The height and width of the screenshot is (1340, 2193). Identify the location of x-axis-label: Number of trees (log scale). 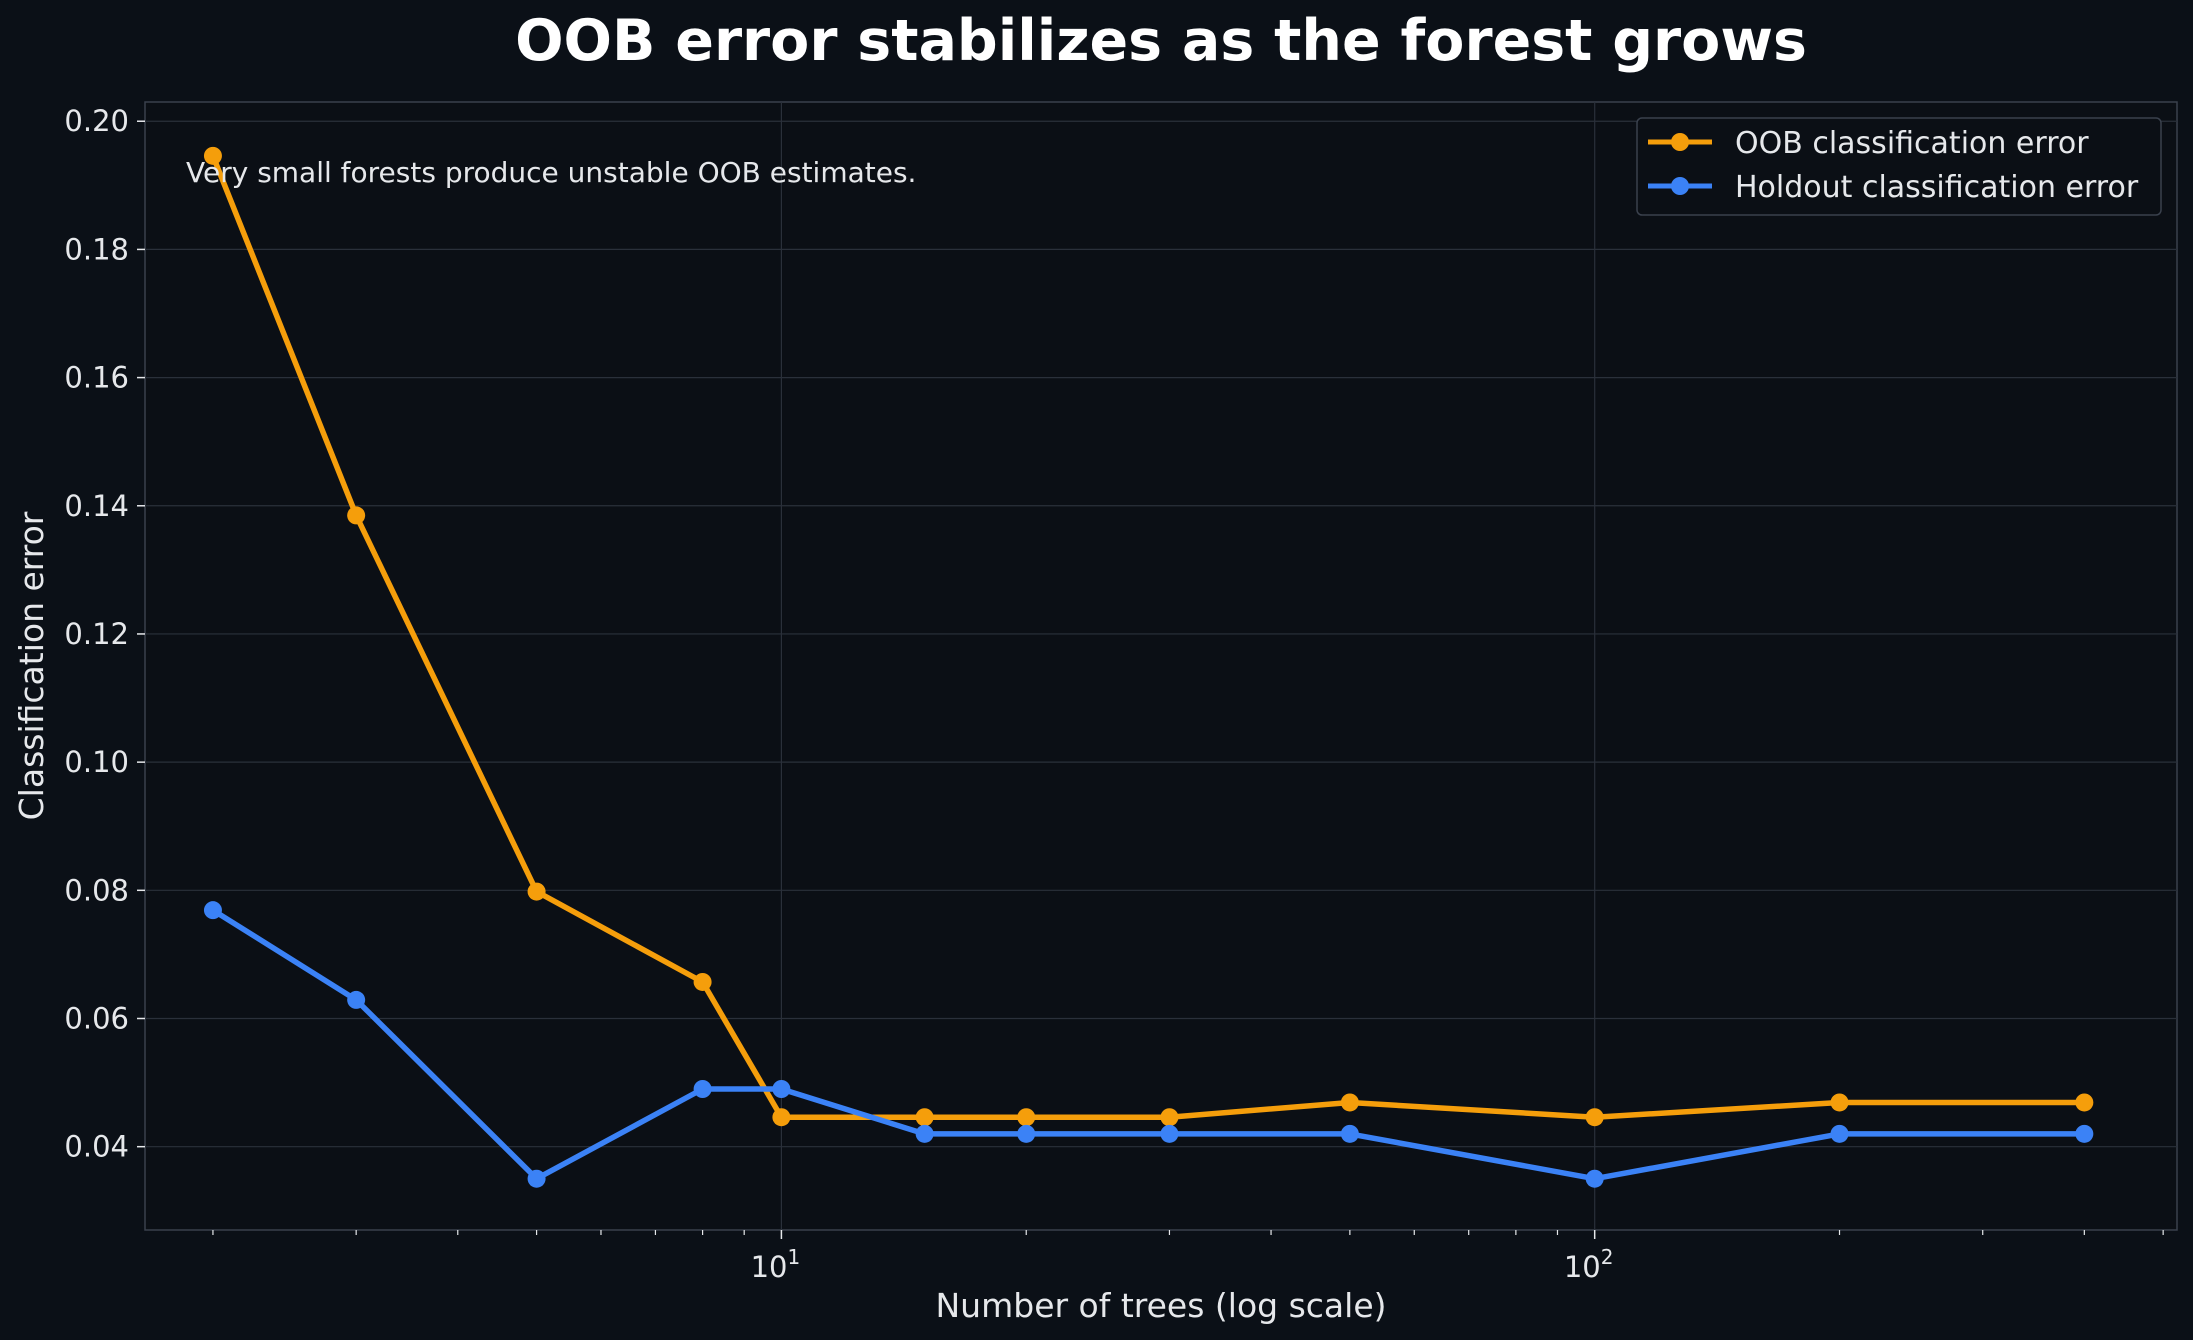
(1161, 1305).